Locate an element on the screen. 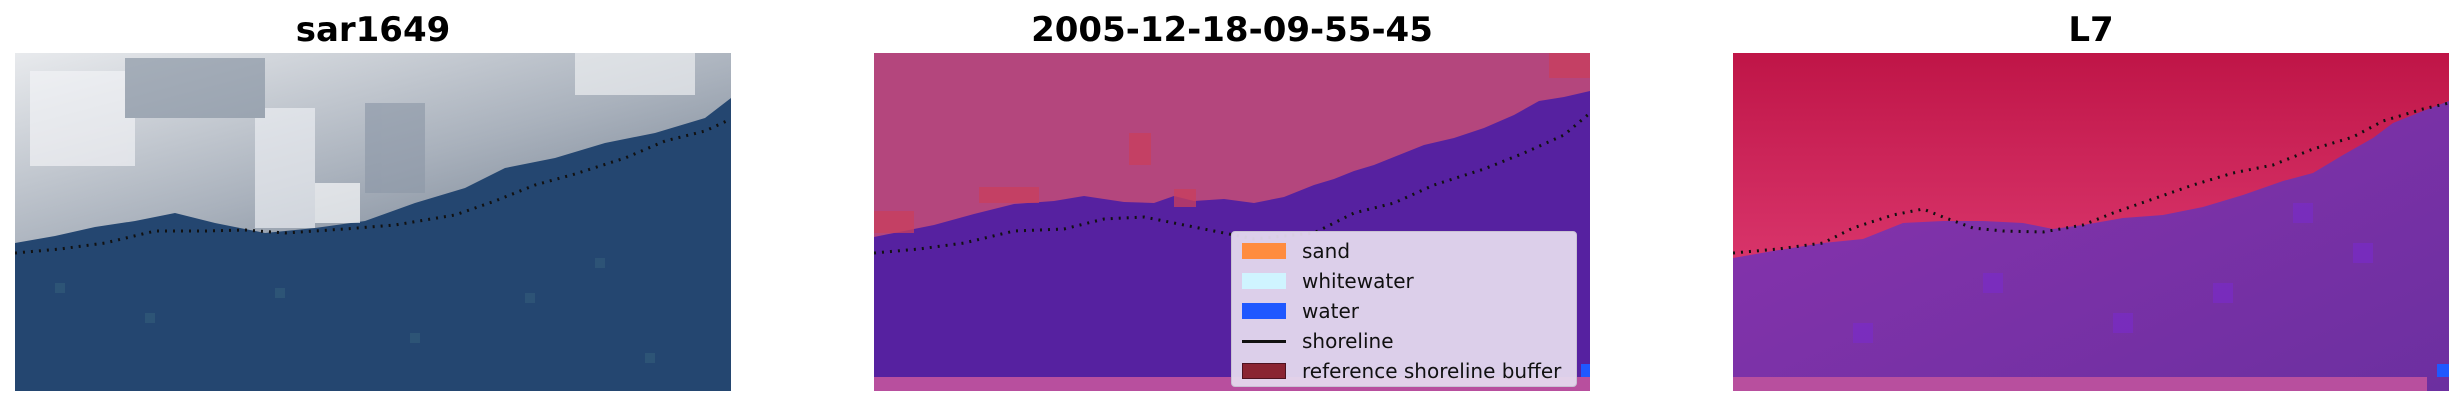  reference-shoreline-buffer-swatch is located at coordinates (1264, 371).